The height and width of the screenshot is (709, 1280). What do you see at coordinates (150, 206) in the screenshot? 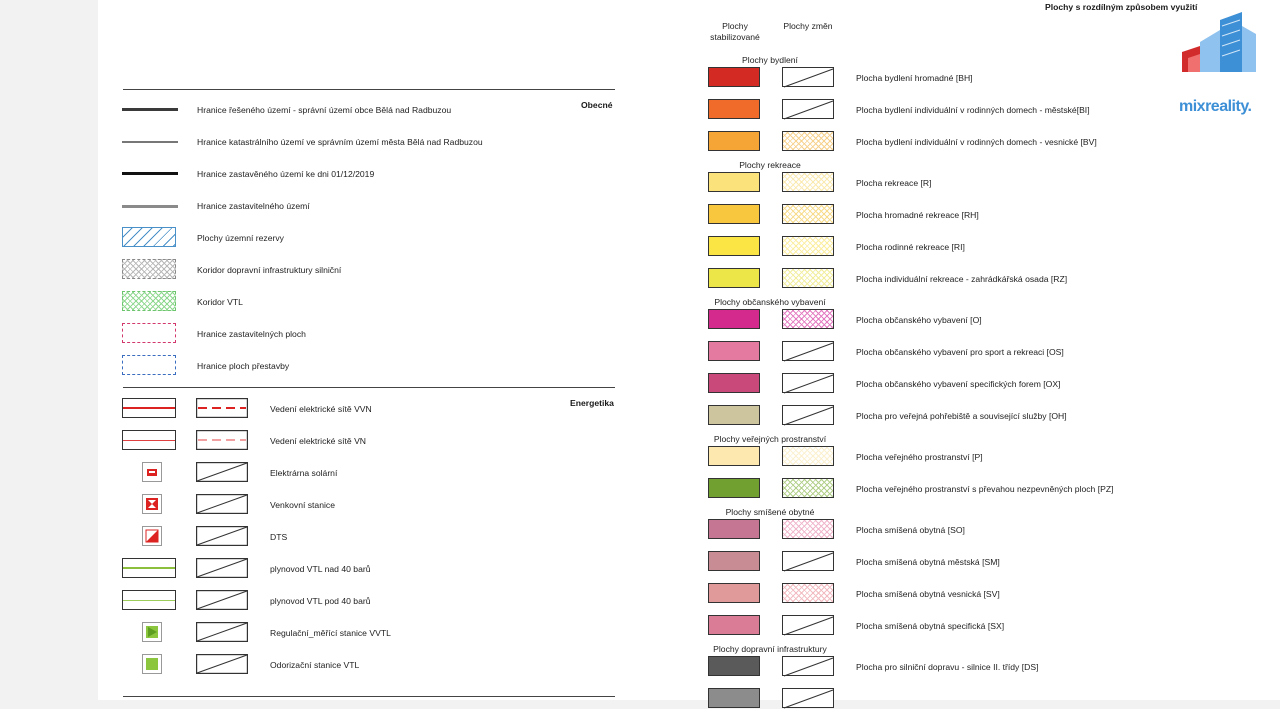
I see `grey-line-symbol` at bounding box center [150, 206].